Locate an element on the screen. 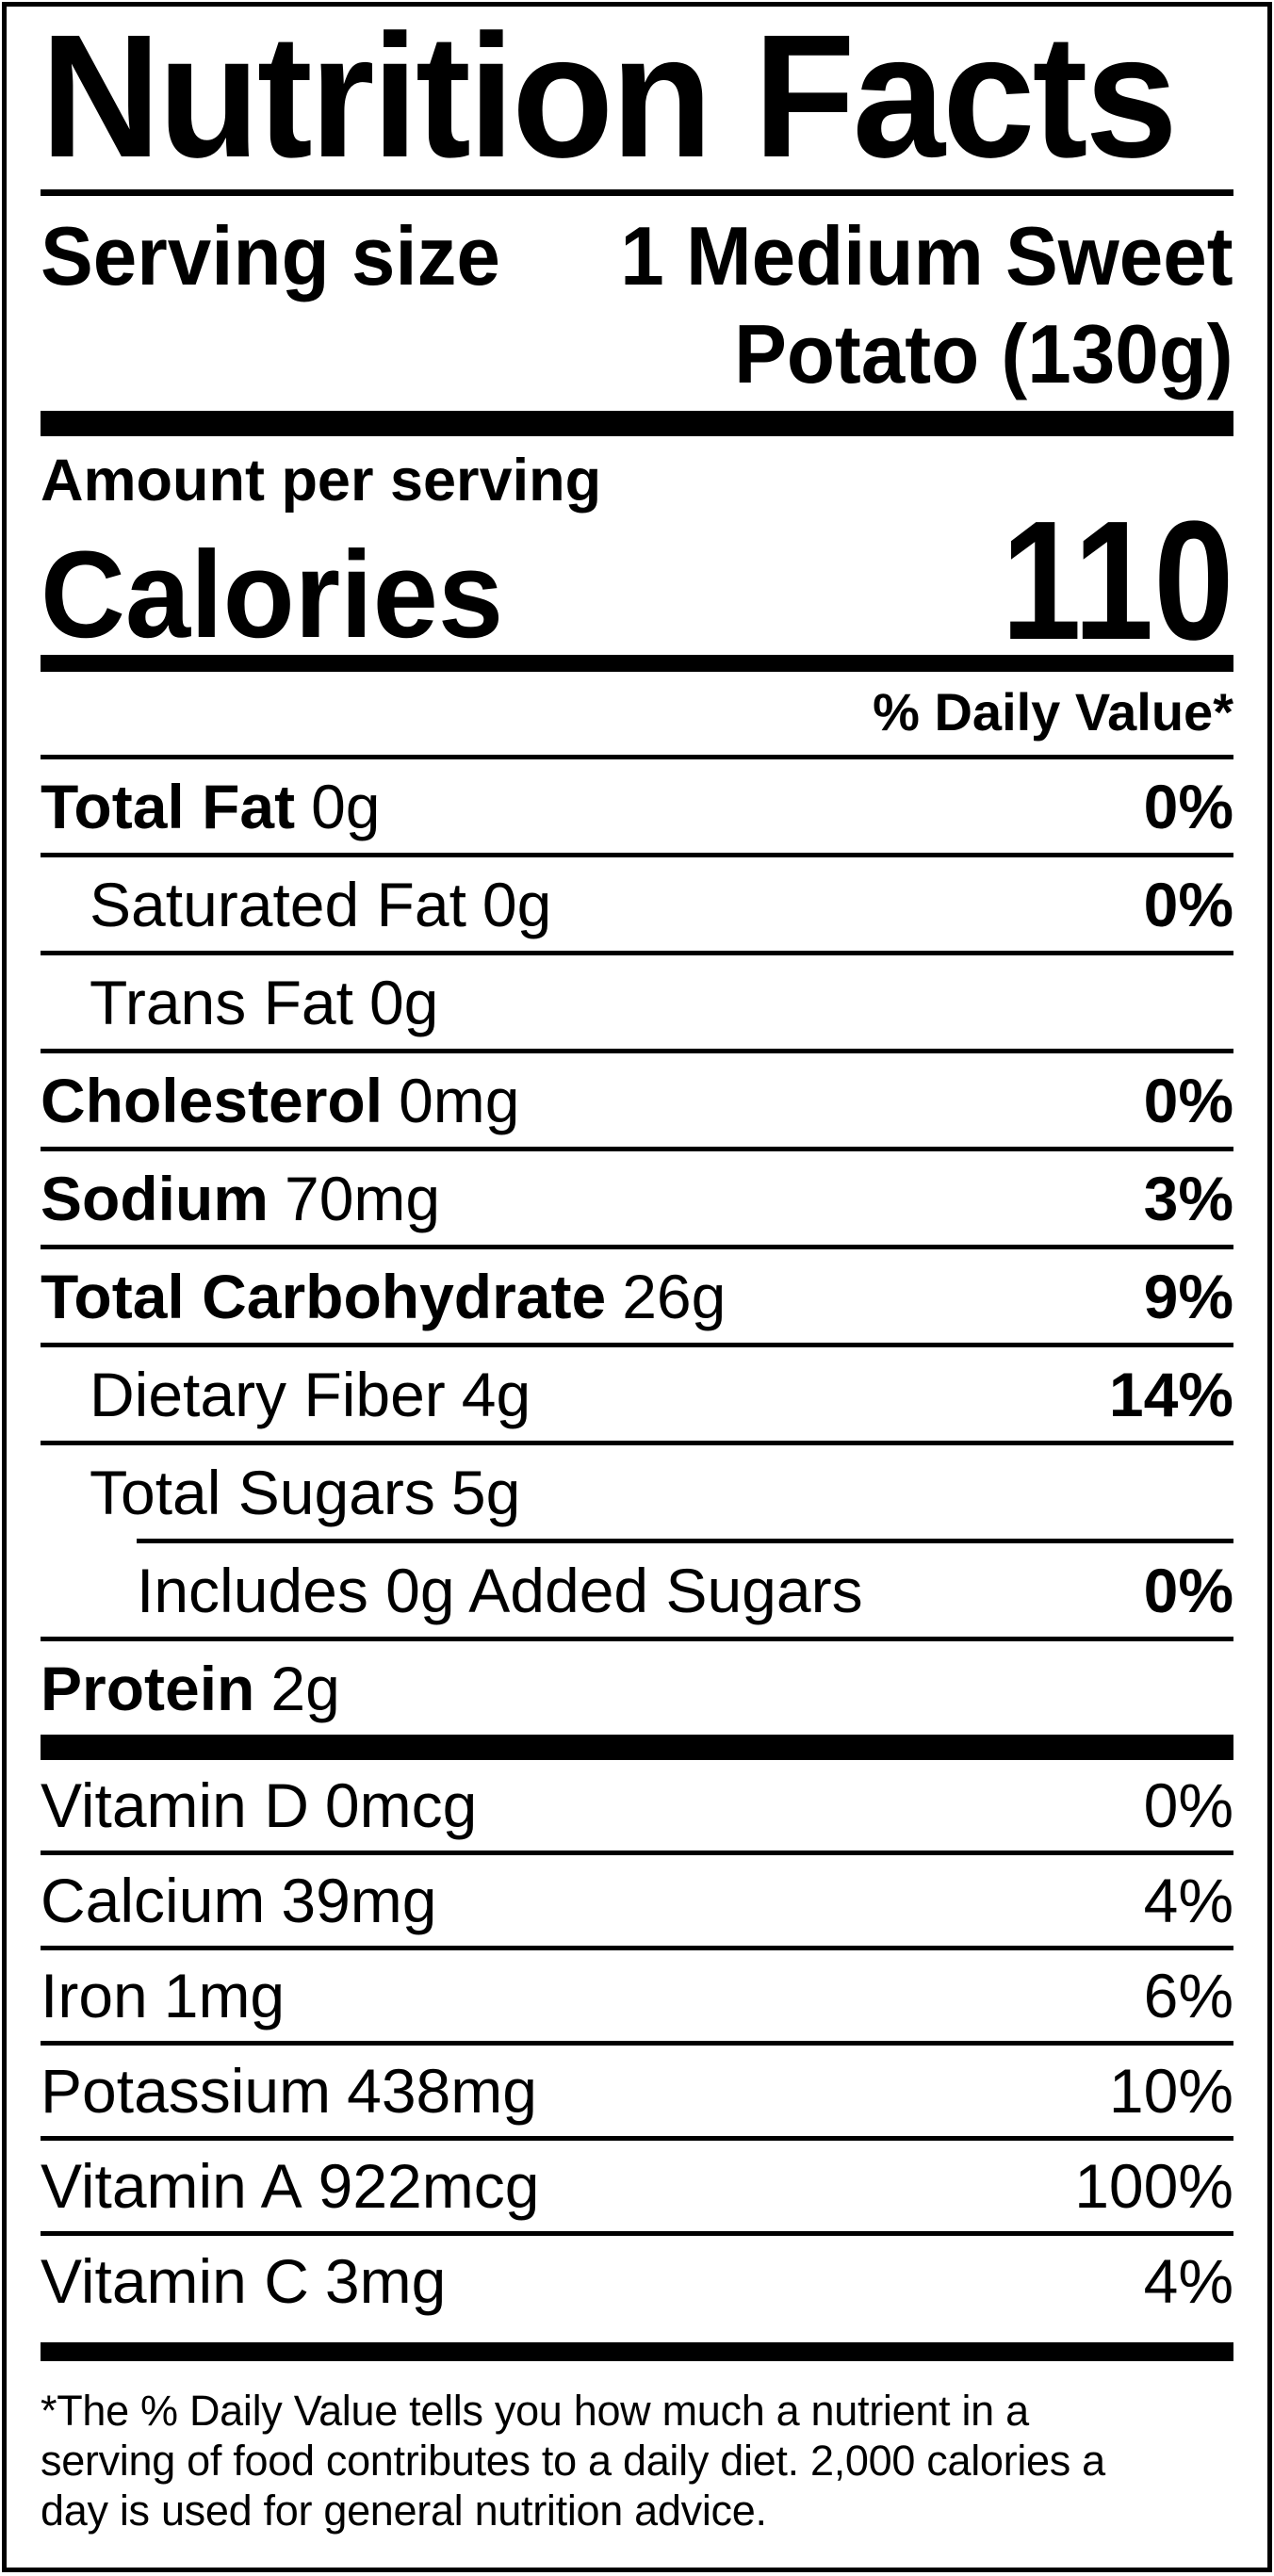 The height and width of the screenshot is (2576, 1274). vitamin-amount: 922mcg is located at coordinates (429, 2186).